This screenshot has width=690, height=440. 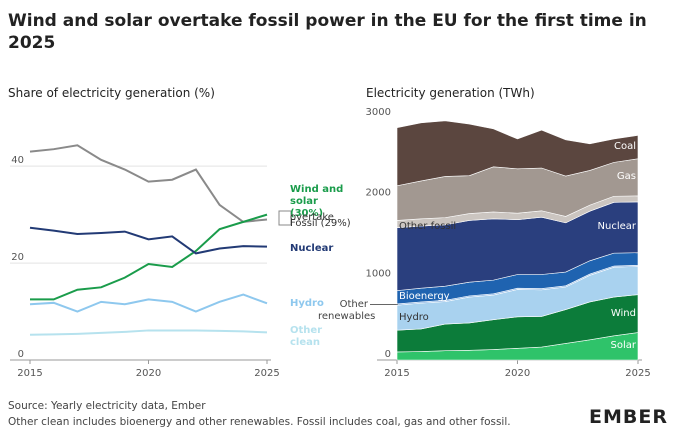 I want to click on area-label: Wind, so click(x=623, y=313).